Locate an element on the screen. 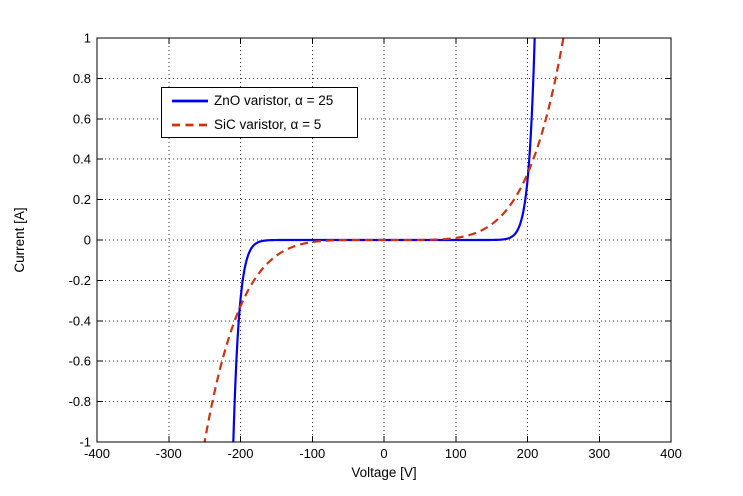  legend-entry-zno: ZnO varistor, α = 25 is located at coordinates (264, 101).